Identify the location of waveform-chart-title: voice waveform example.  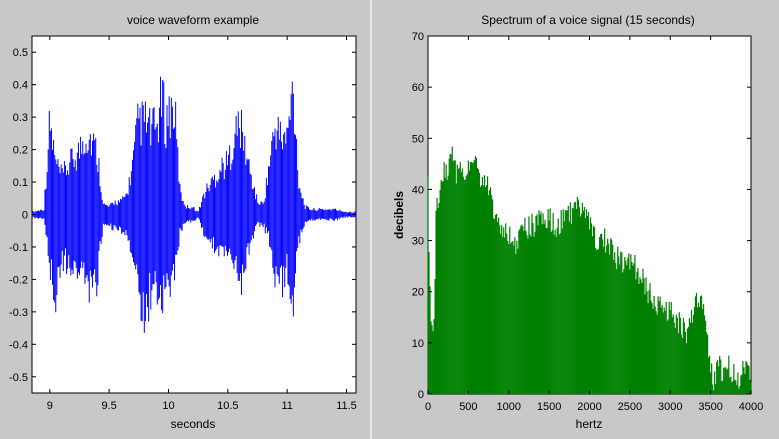
(193, 20).